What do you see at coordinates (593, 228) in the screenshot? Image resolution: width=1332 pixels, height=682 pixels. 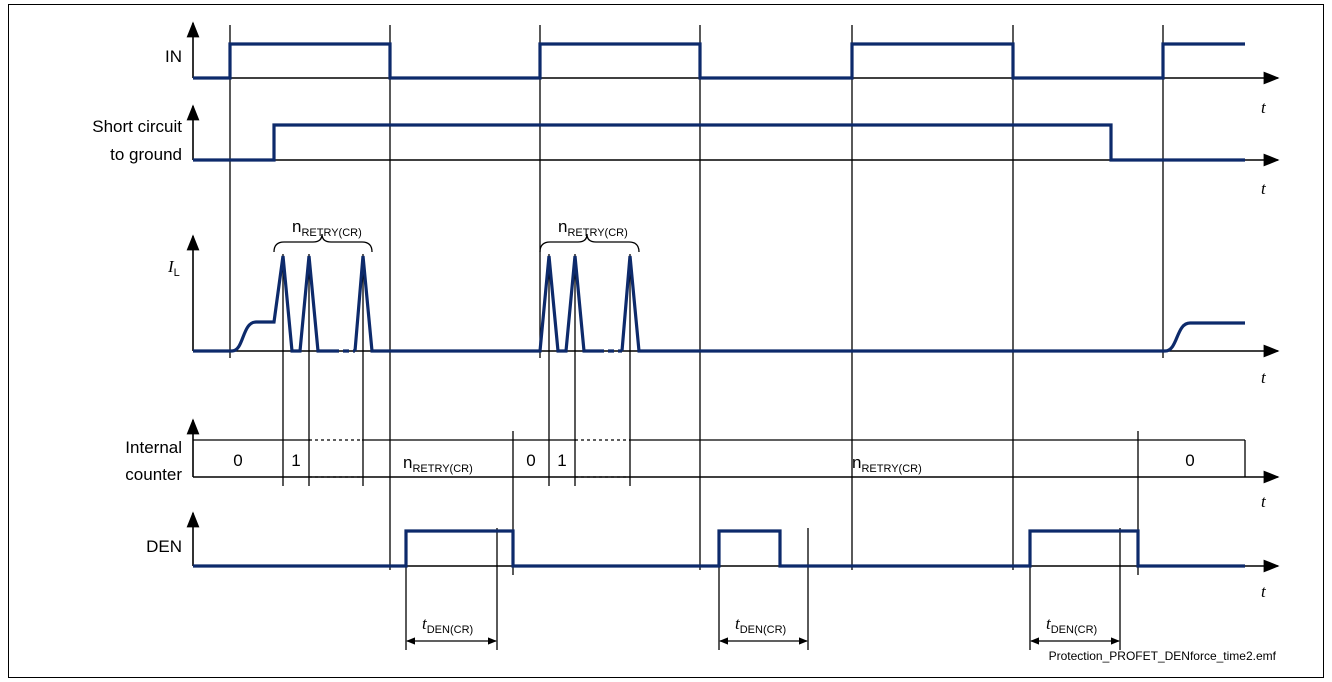 I see `retry-label-2: nRETRY(CR)` at bounding box center [593, 228].